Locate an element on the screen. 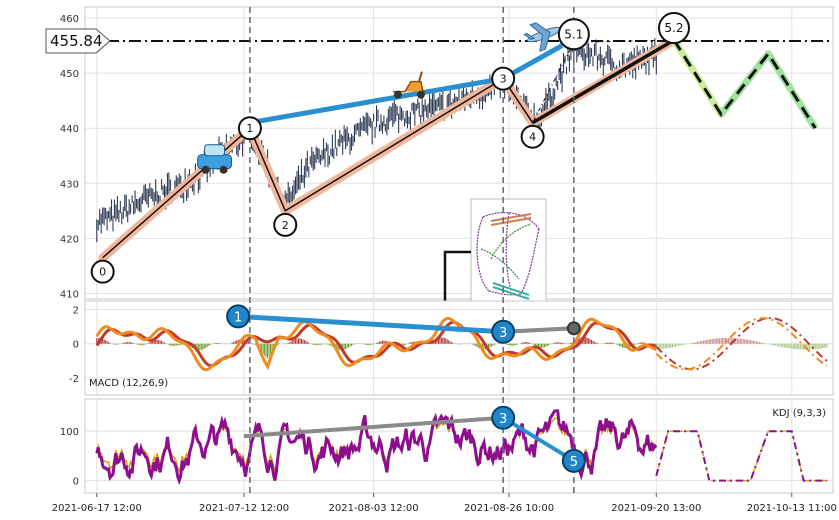  macd-y-tick-label: 2 is located at coordinates (76, 311).